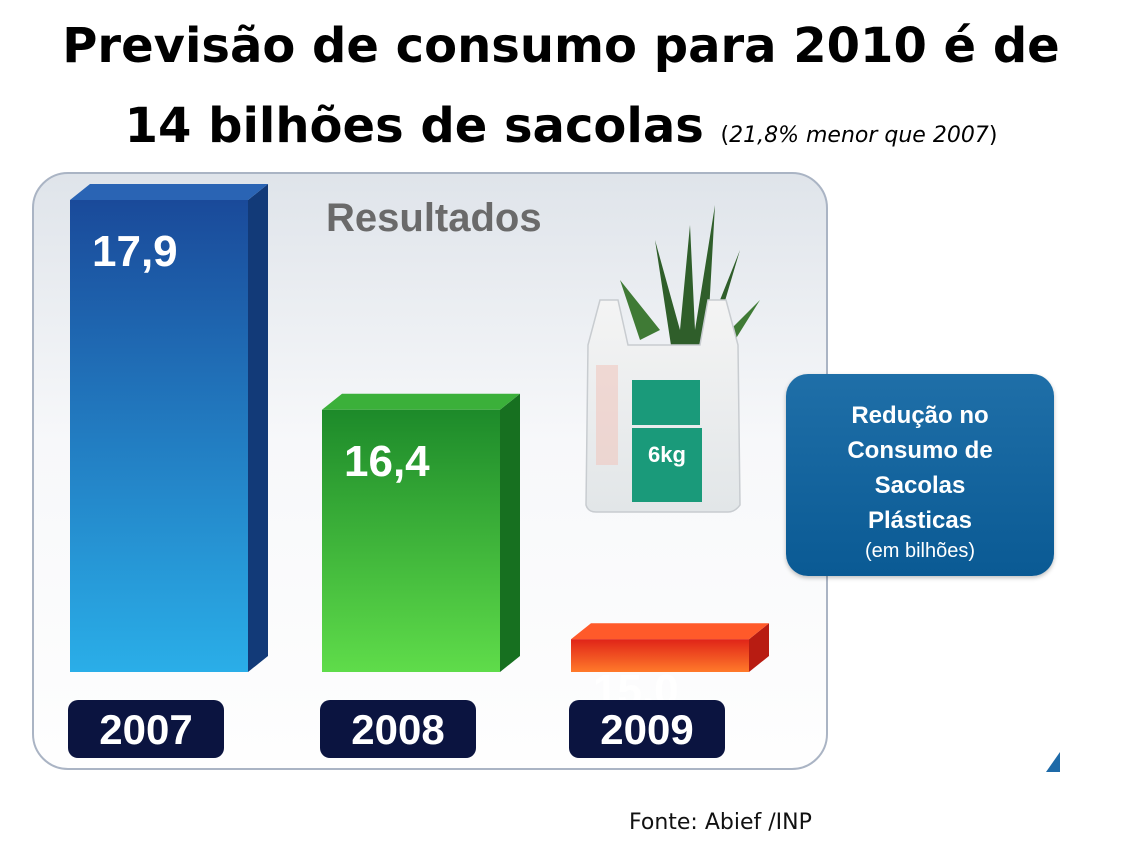 This screenshot has width=1122, height=848. What do you see at coordinates (920, 551) in the screenshot?
I see `info-unit: (em bilhões)` at bounding box center [920, 551].